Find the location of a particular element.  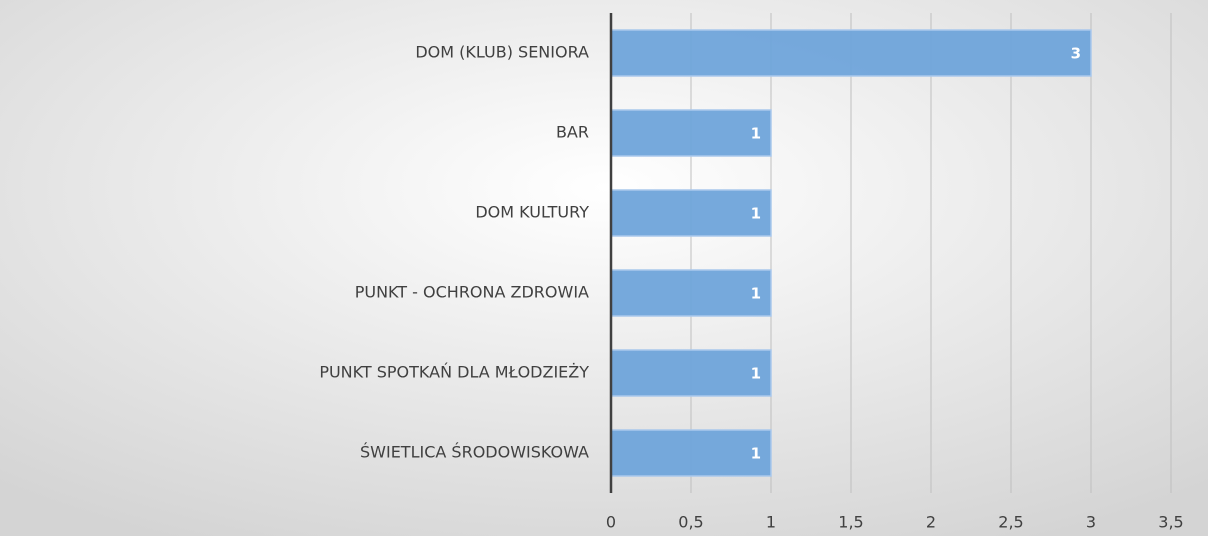

x-tick-label: 2 is located at coordinates (931, 522).